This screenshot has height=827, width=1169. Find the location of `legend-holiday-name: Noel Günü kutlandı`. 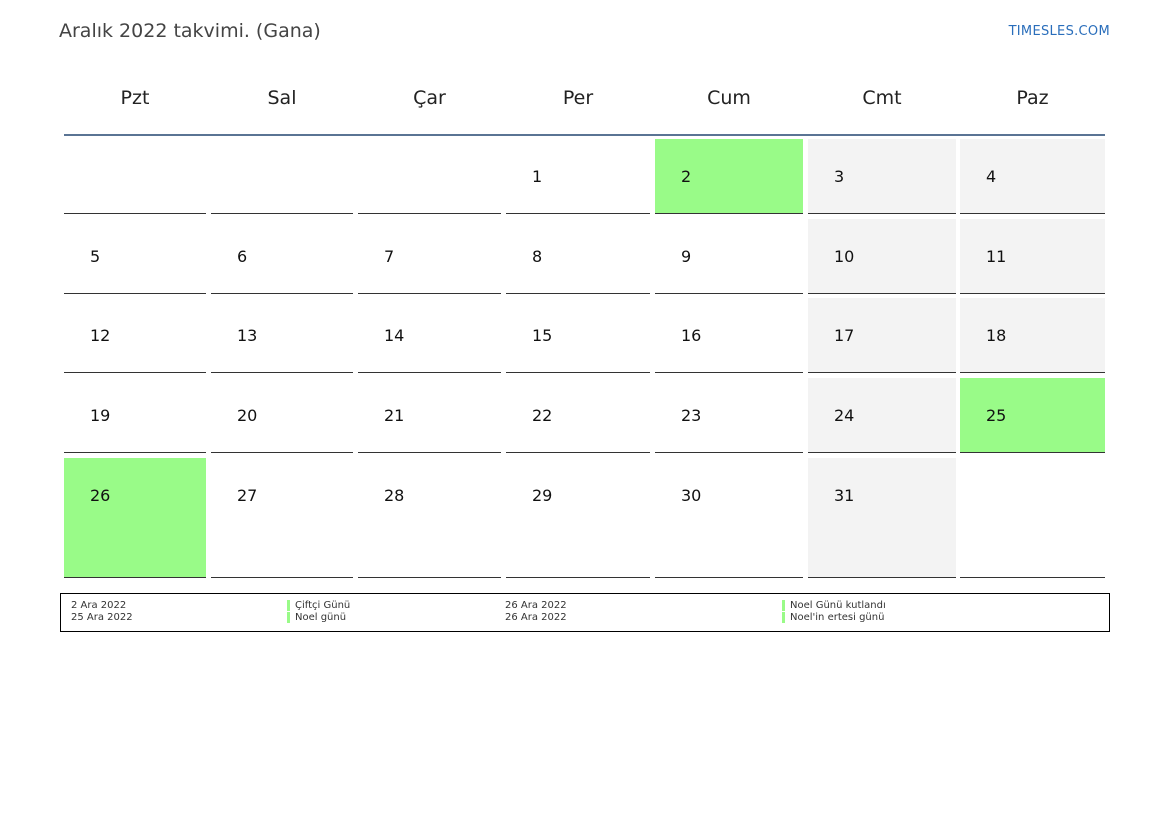

legend-holiday-name: Noel Günü kutlandı is located at coordinates (834, 605).